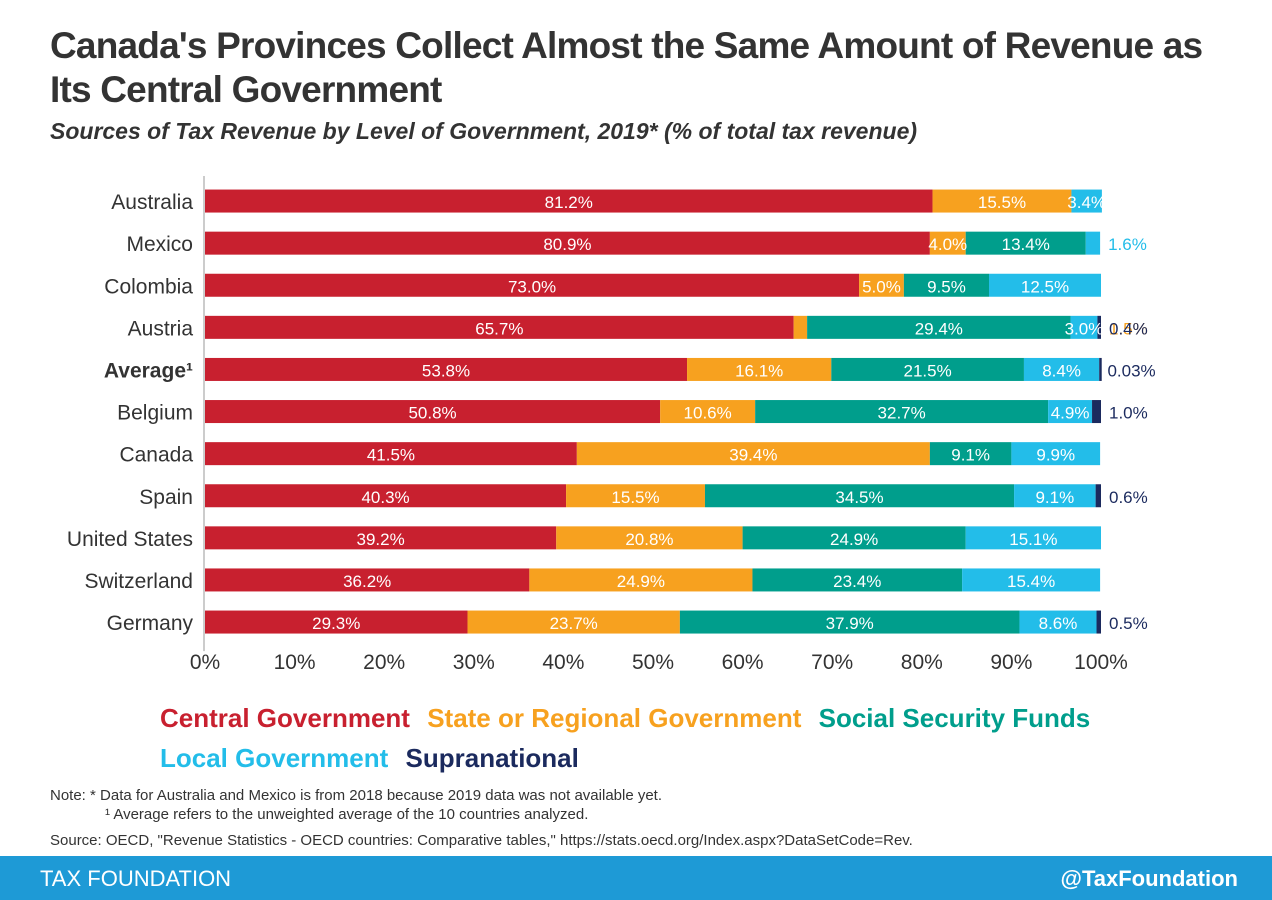 This screenshot has height=900, width=1272. I want to click on bar-central-government-austria, so click(499, 327).